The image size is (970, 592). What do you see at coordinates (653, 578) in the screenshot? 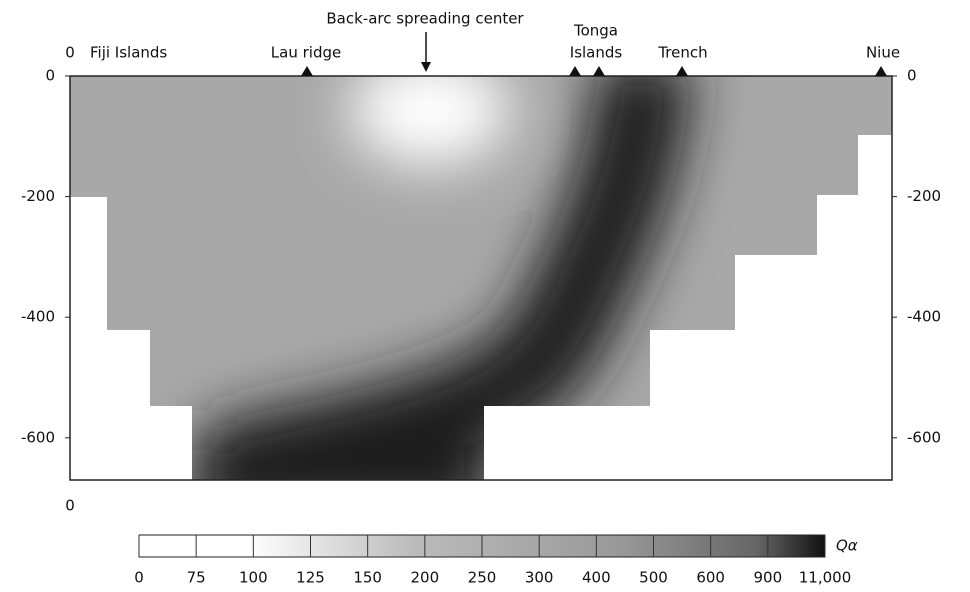
I see `colorbar-tick-label: 500` at bounding box center [653, 578].